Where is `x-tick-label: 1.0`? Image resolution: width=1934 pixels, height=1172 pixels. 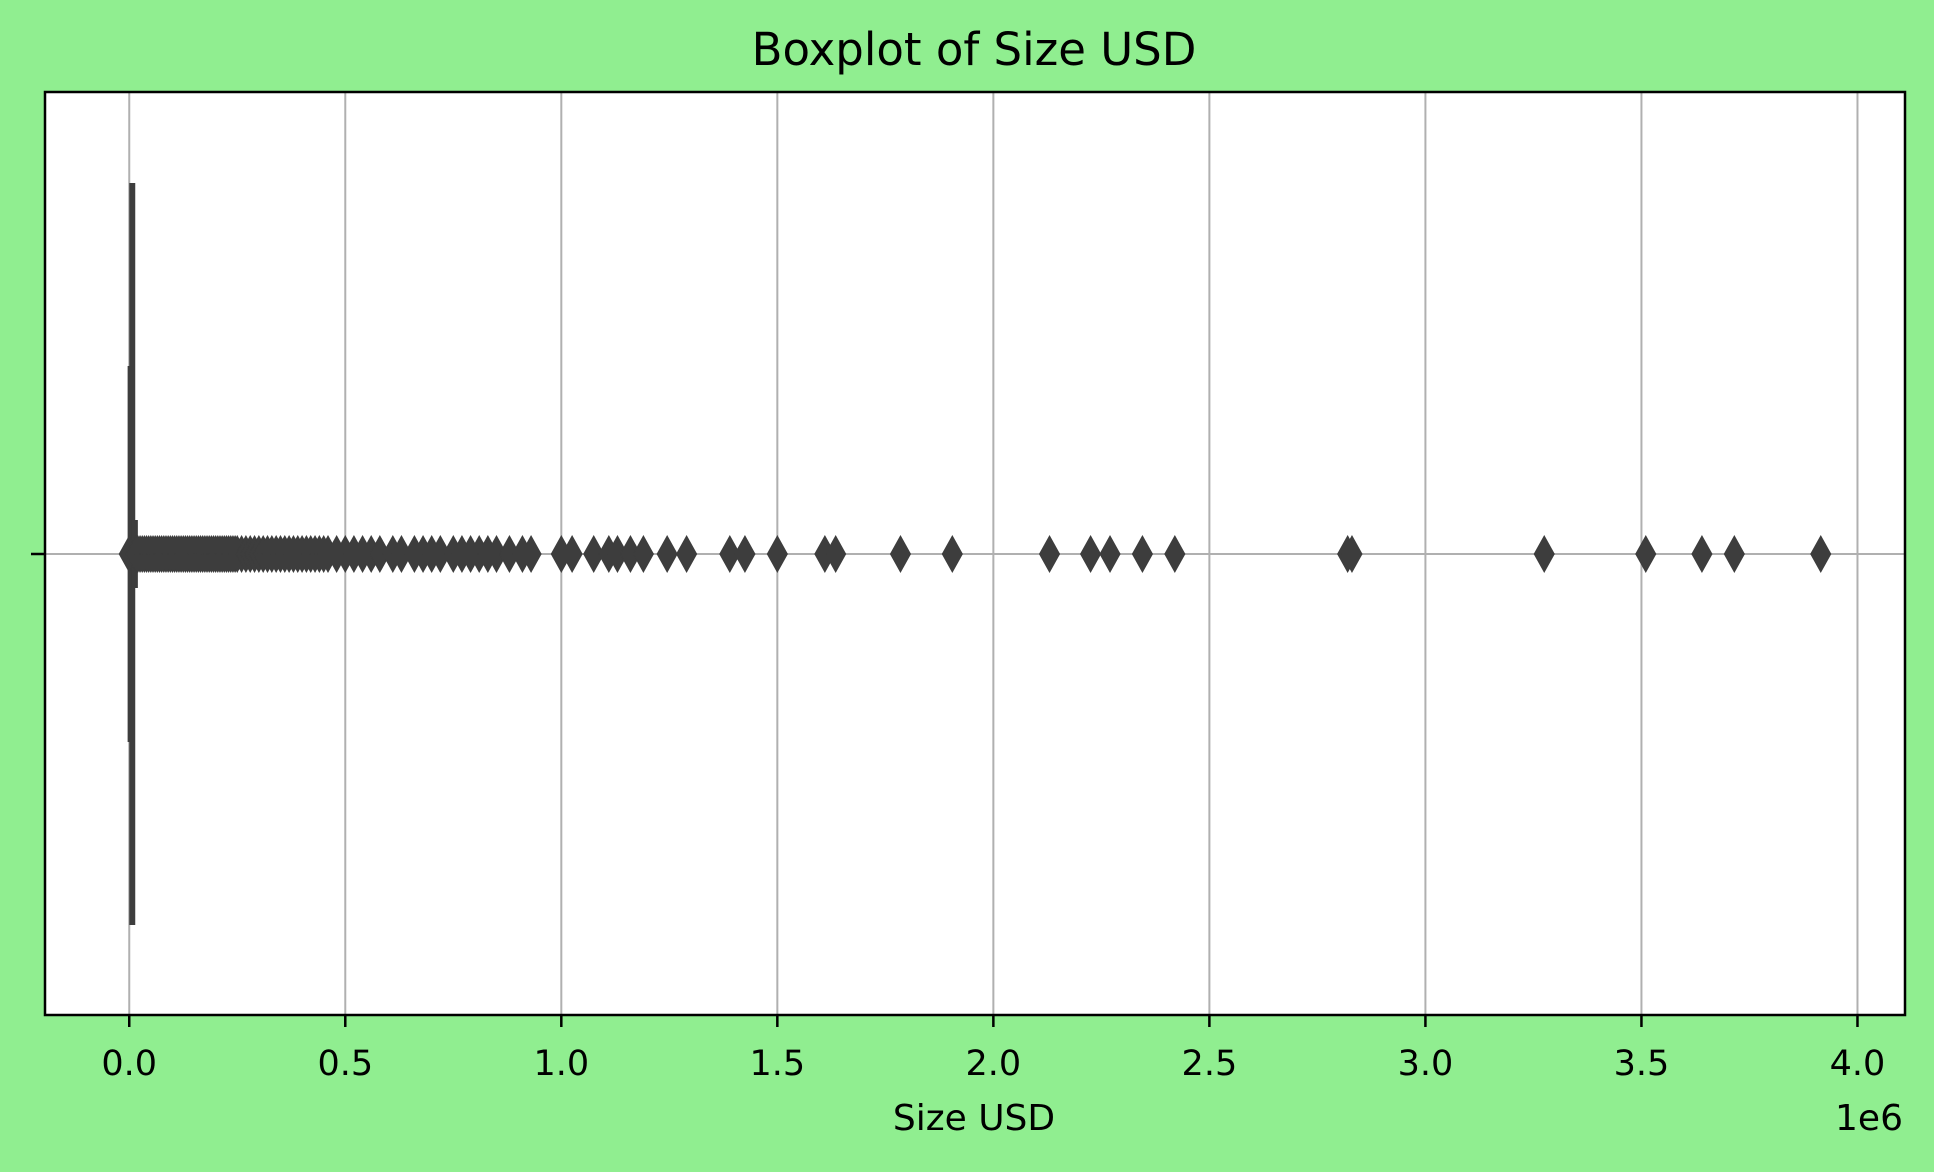
x-tick-label: 1.0 is located at coordinates (561, 1064).